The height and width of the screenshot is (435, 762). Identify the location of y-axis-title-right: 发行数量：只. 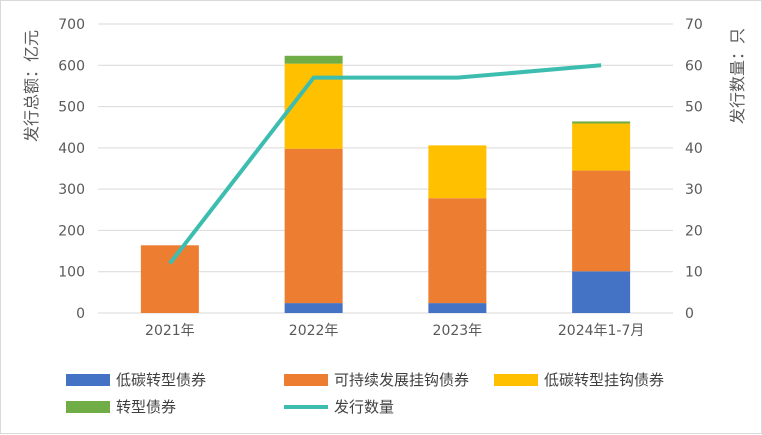
(737, 76).